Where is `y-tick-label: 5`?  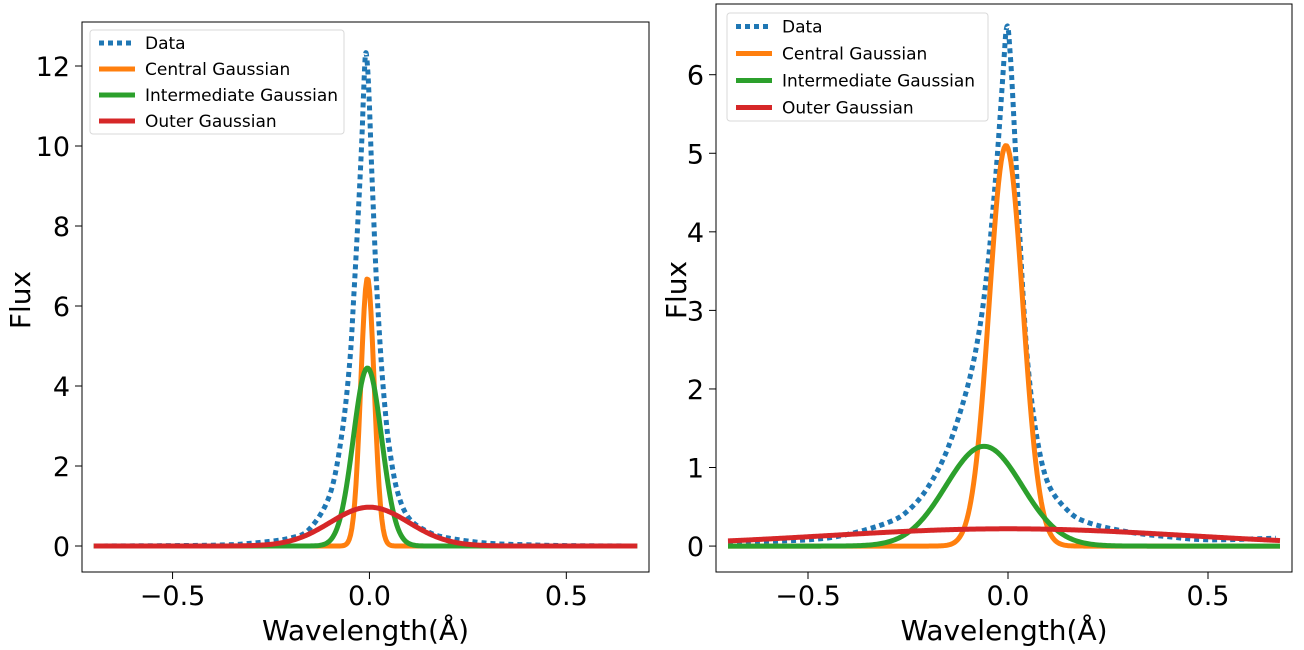
y-tick-label: 5 is located at coordinates (695, 154).